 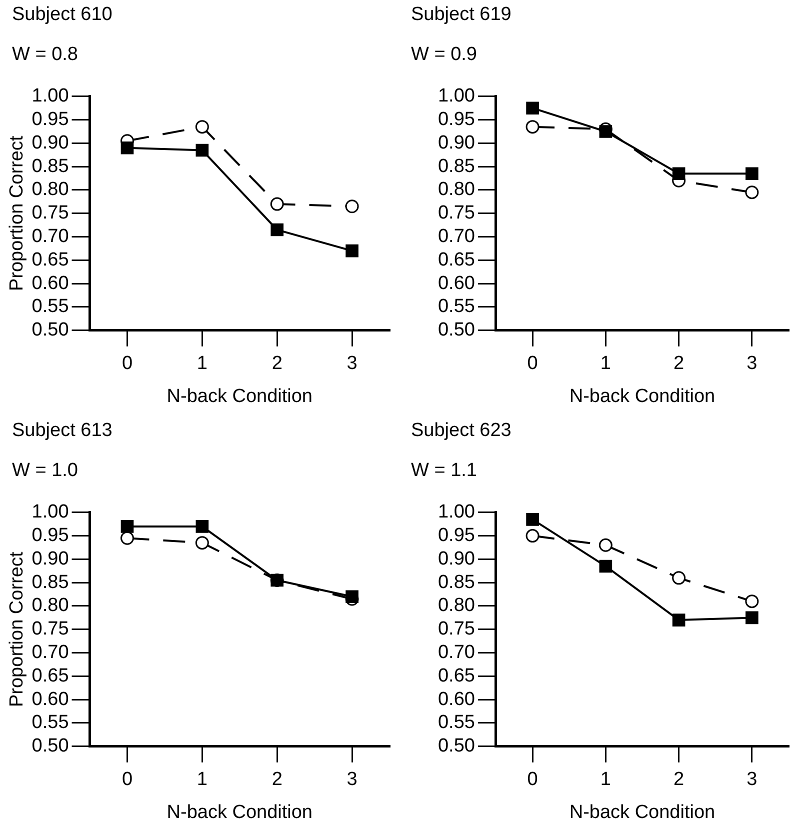 I want to click on chart-subtitle: W = 0.9, so click(x=444, y=55).